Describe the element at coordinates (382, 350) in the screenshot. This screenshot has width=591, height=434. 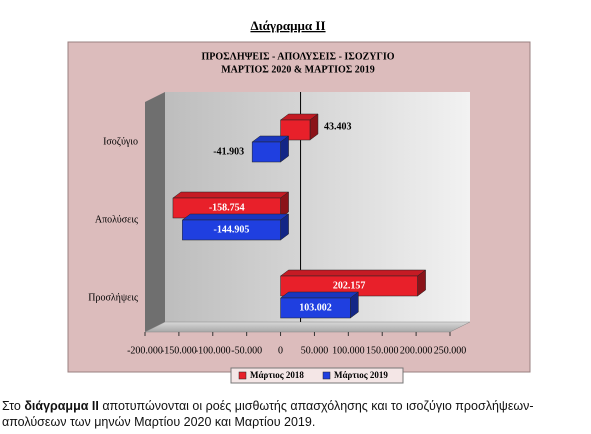
I see `x-tick-label: 150.000` at that location.